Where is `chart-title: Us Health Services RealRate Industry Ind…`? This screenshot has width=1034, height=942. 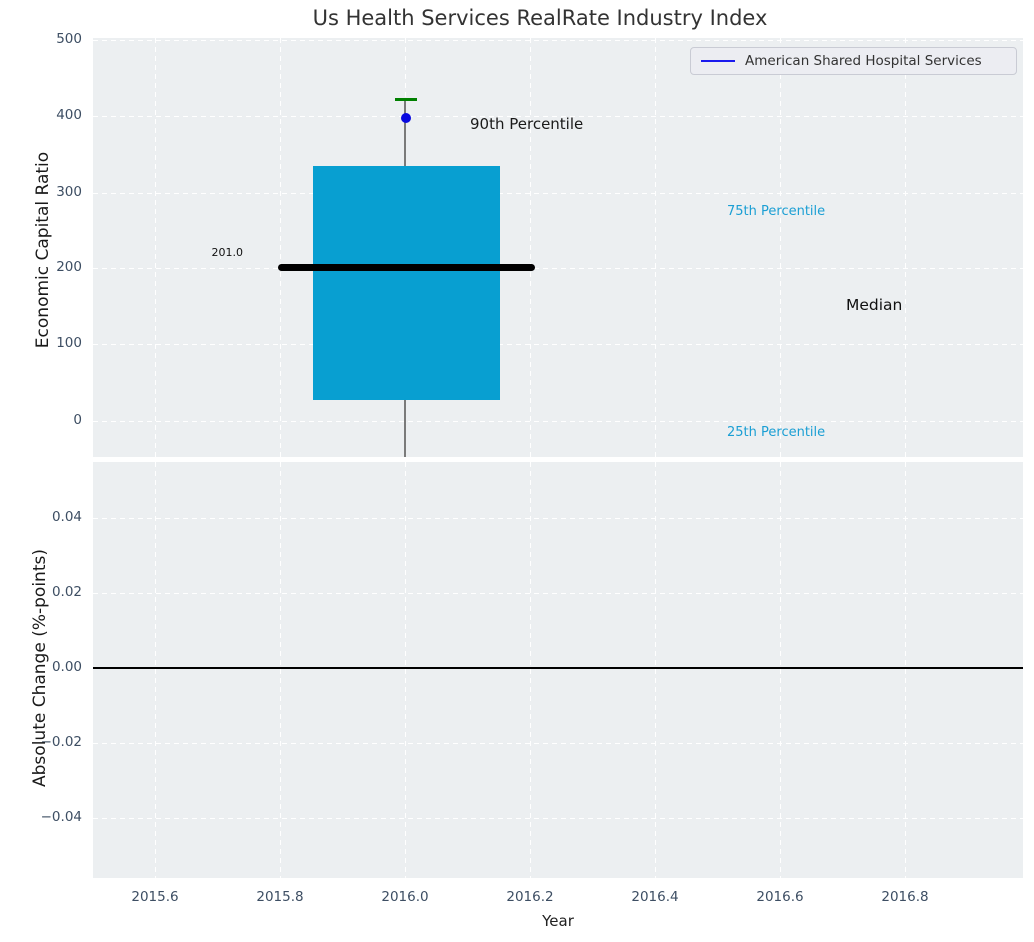 chart-title: Us Health Services RealRate Industry Ind… is located at coordinates (540, 18).